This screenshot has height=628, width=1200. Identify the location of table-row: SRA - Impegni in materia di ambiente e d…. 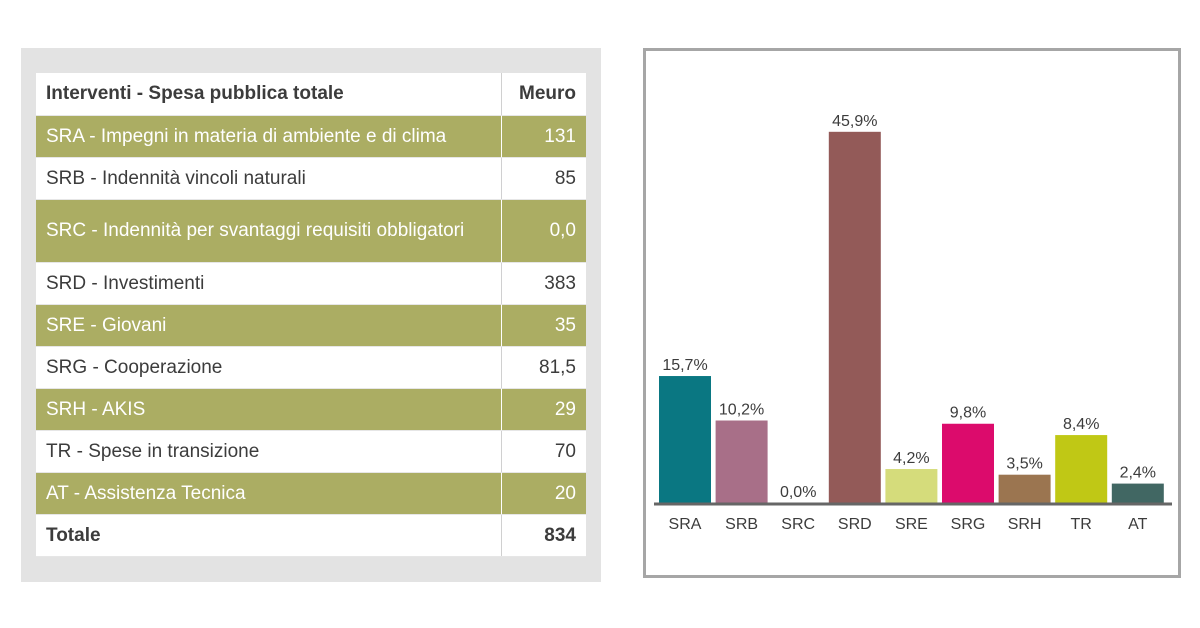
(311, 136).